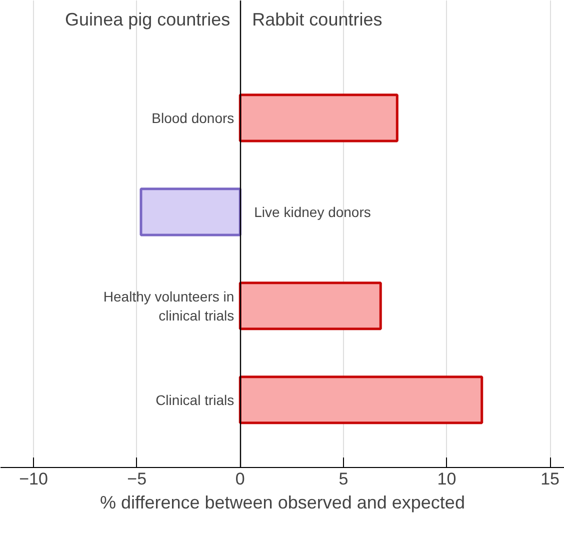  Describe the element at coordinates (137, 479) in the screenshot. I see `x-tick-label: −5` at that location.